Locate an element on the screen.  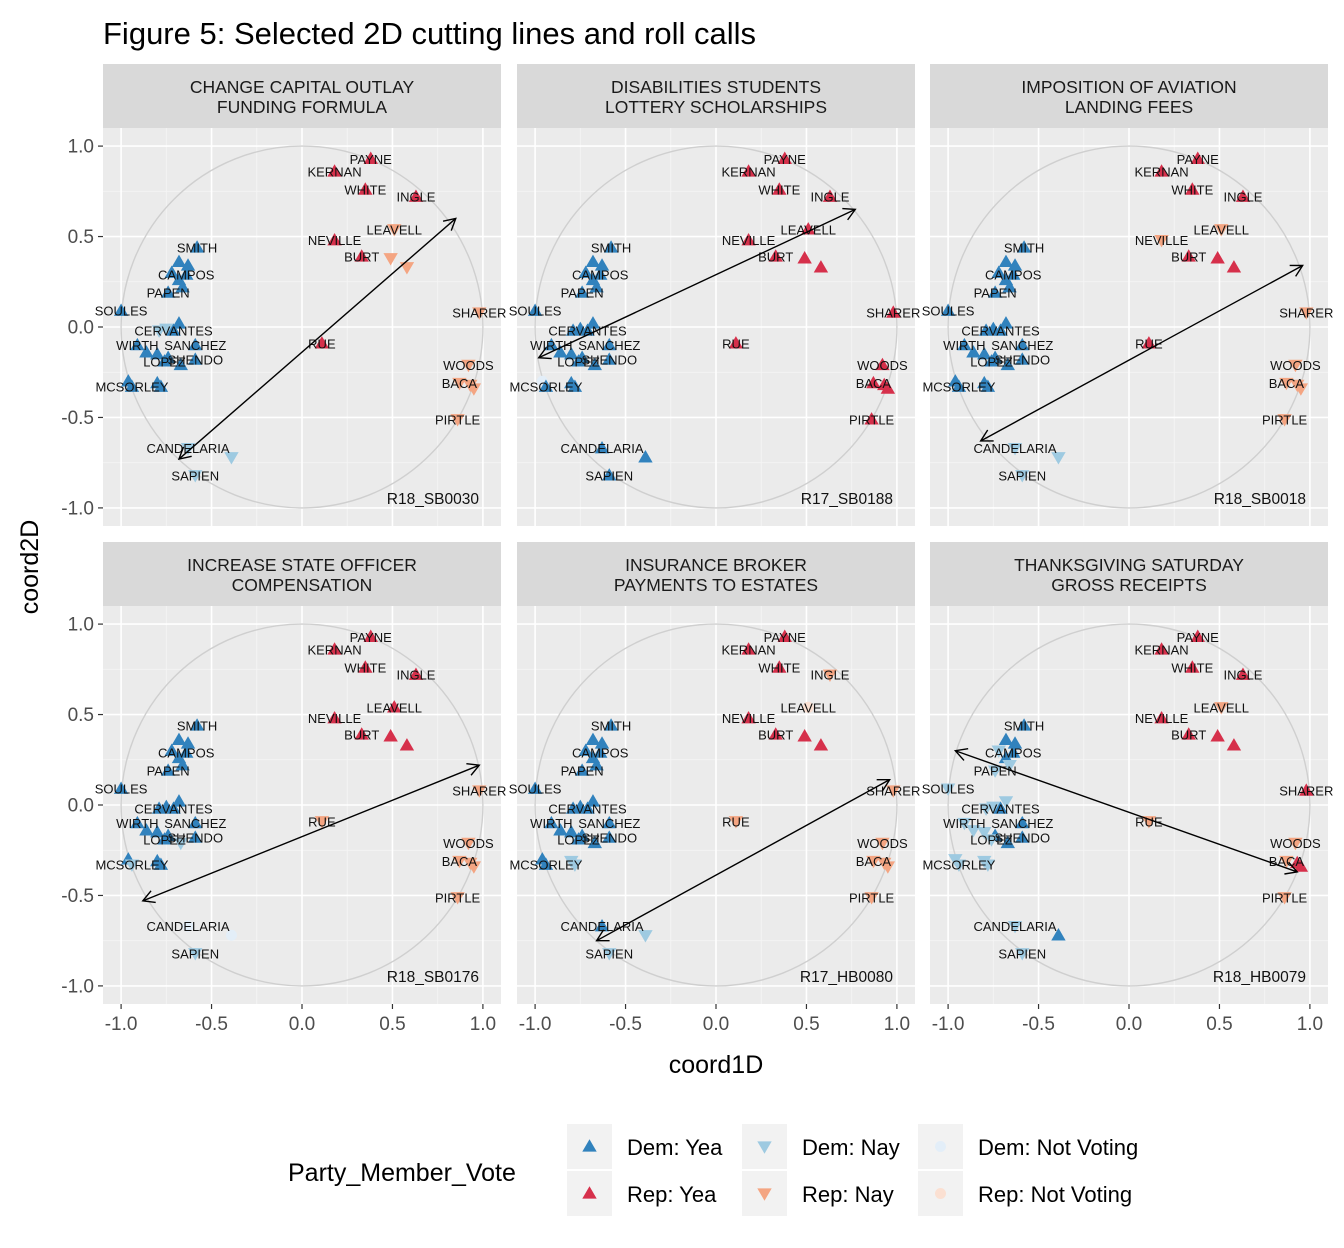
vote-marker-cervantes is located at coordinates (173, 807).